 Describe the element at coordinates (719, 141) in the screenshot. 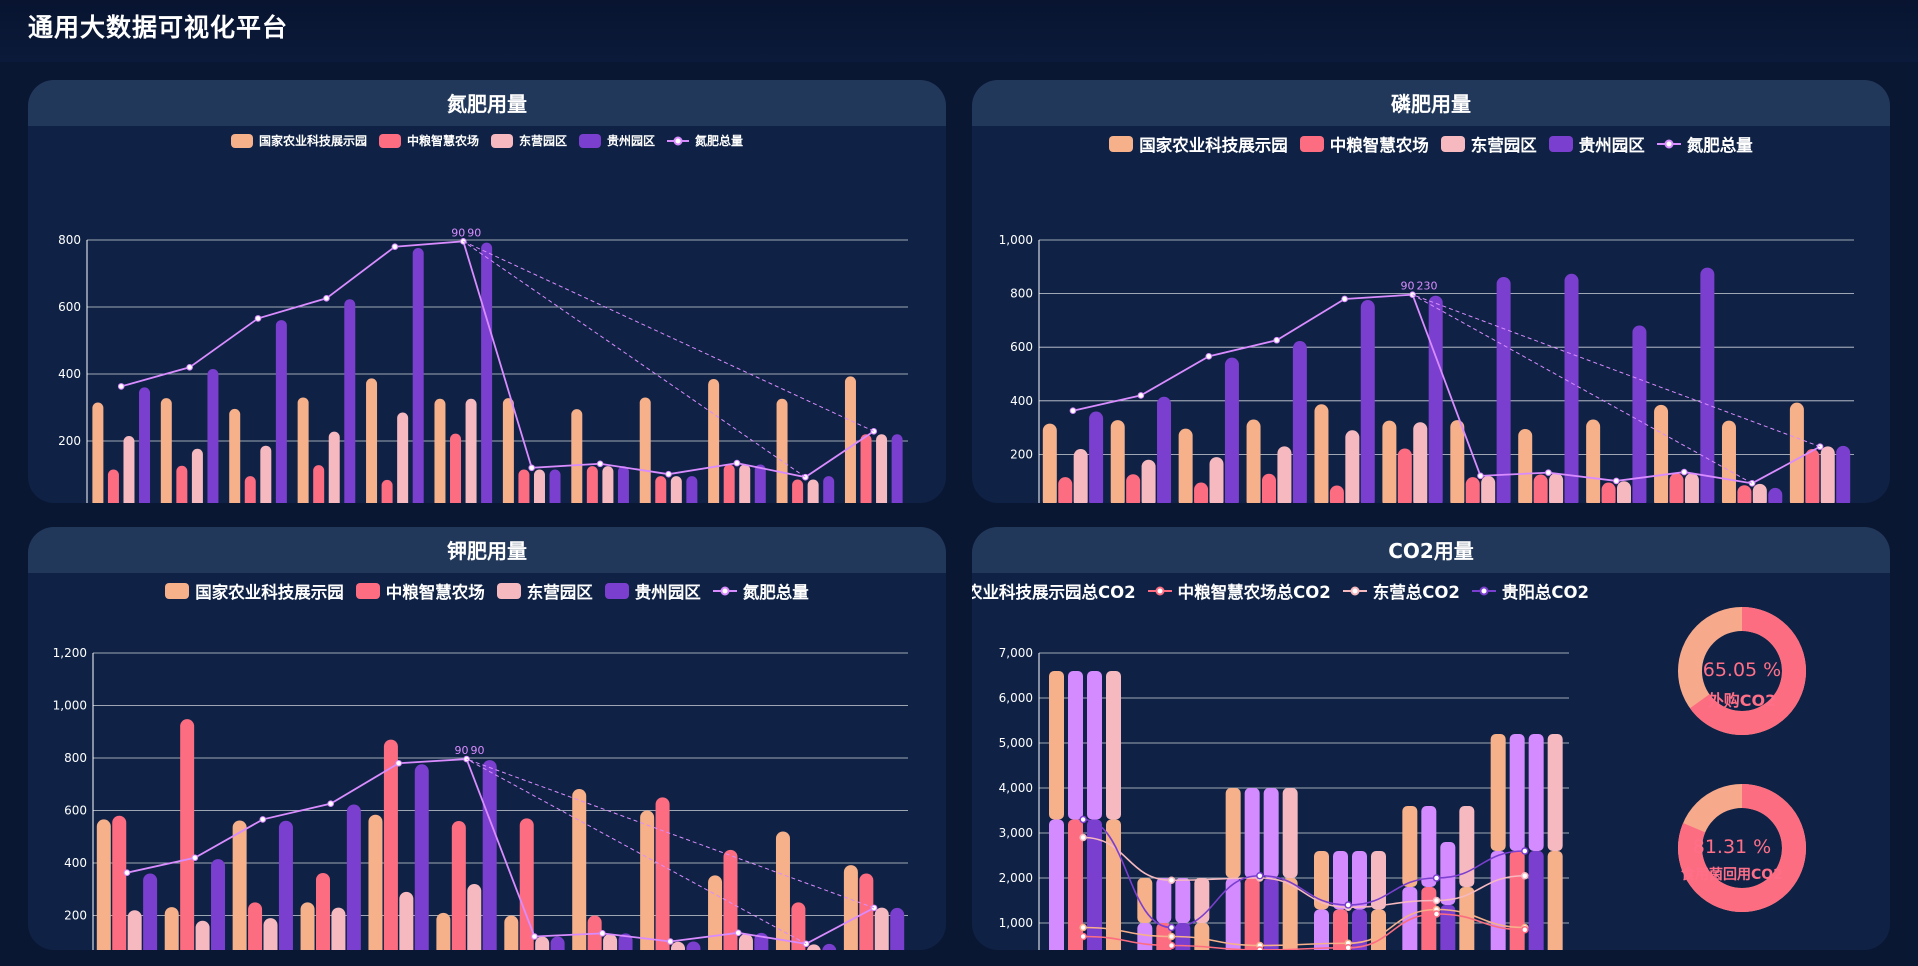

I see `legend-label: 氮肥总量` at that location.